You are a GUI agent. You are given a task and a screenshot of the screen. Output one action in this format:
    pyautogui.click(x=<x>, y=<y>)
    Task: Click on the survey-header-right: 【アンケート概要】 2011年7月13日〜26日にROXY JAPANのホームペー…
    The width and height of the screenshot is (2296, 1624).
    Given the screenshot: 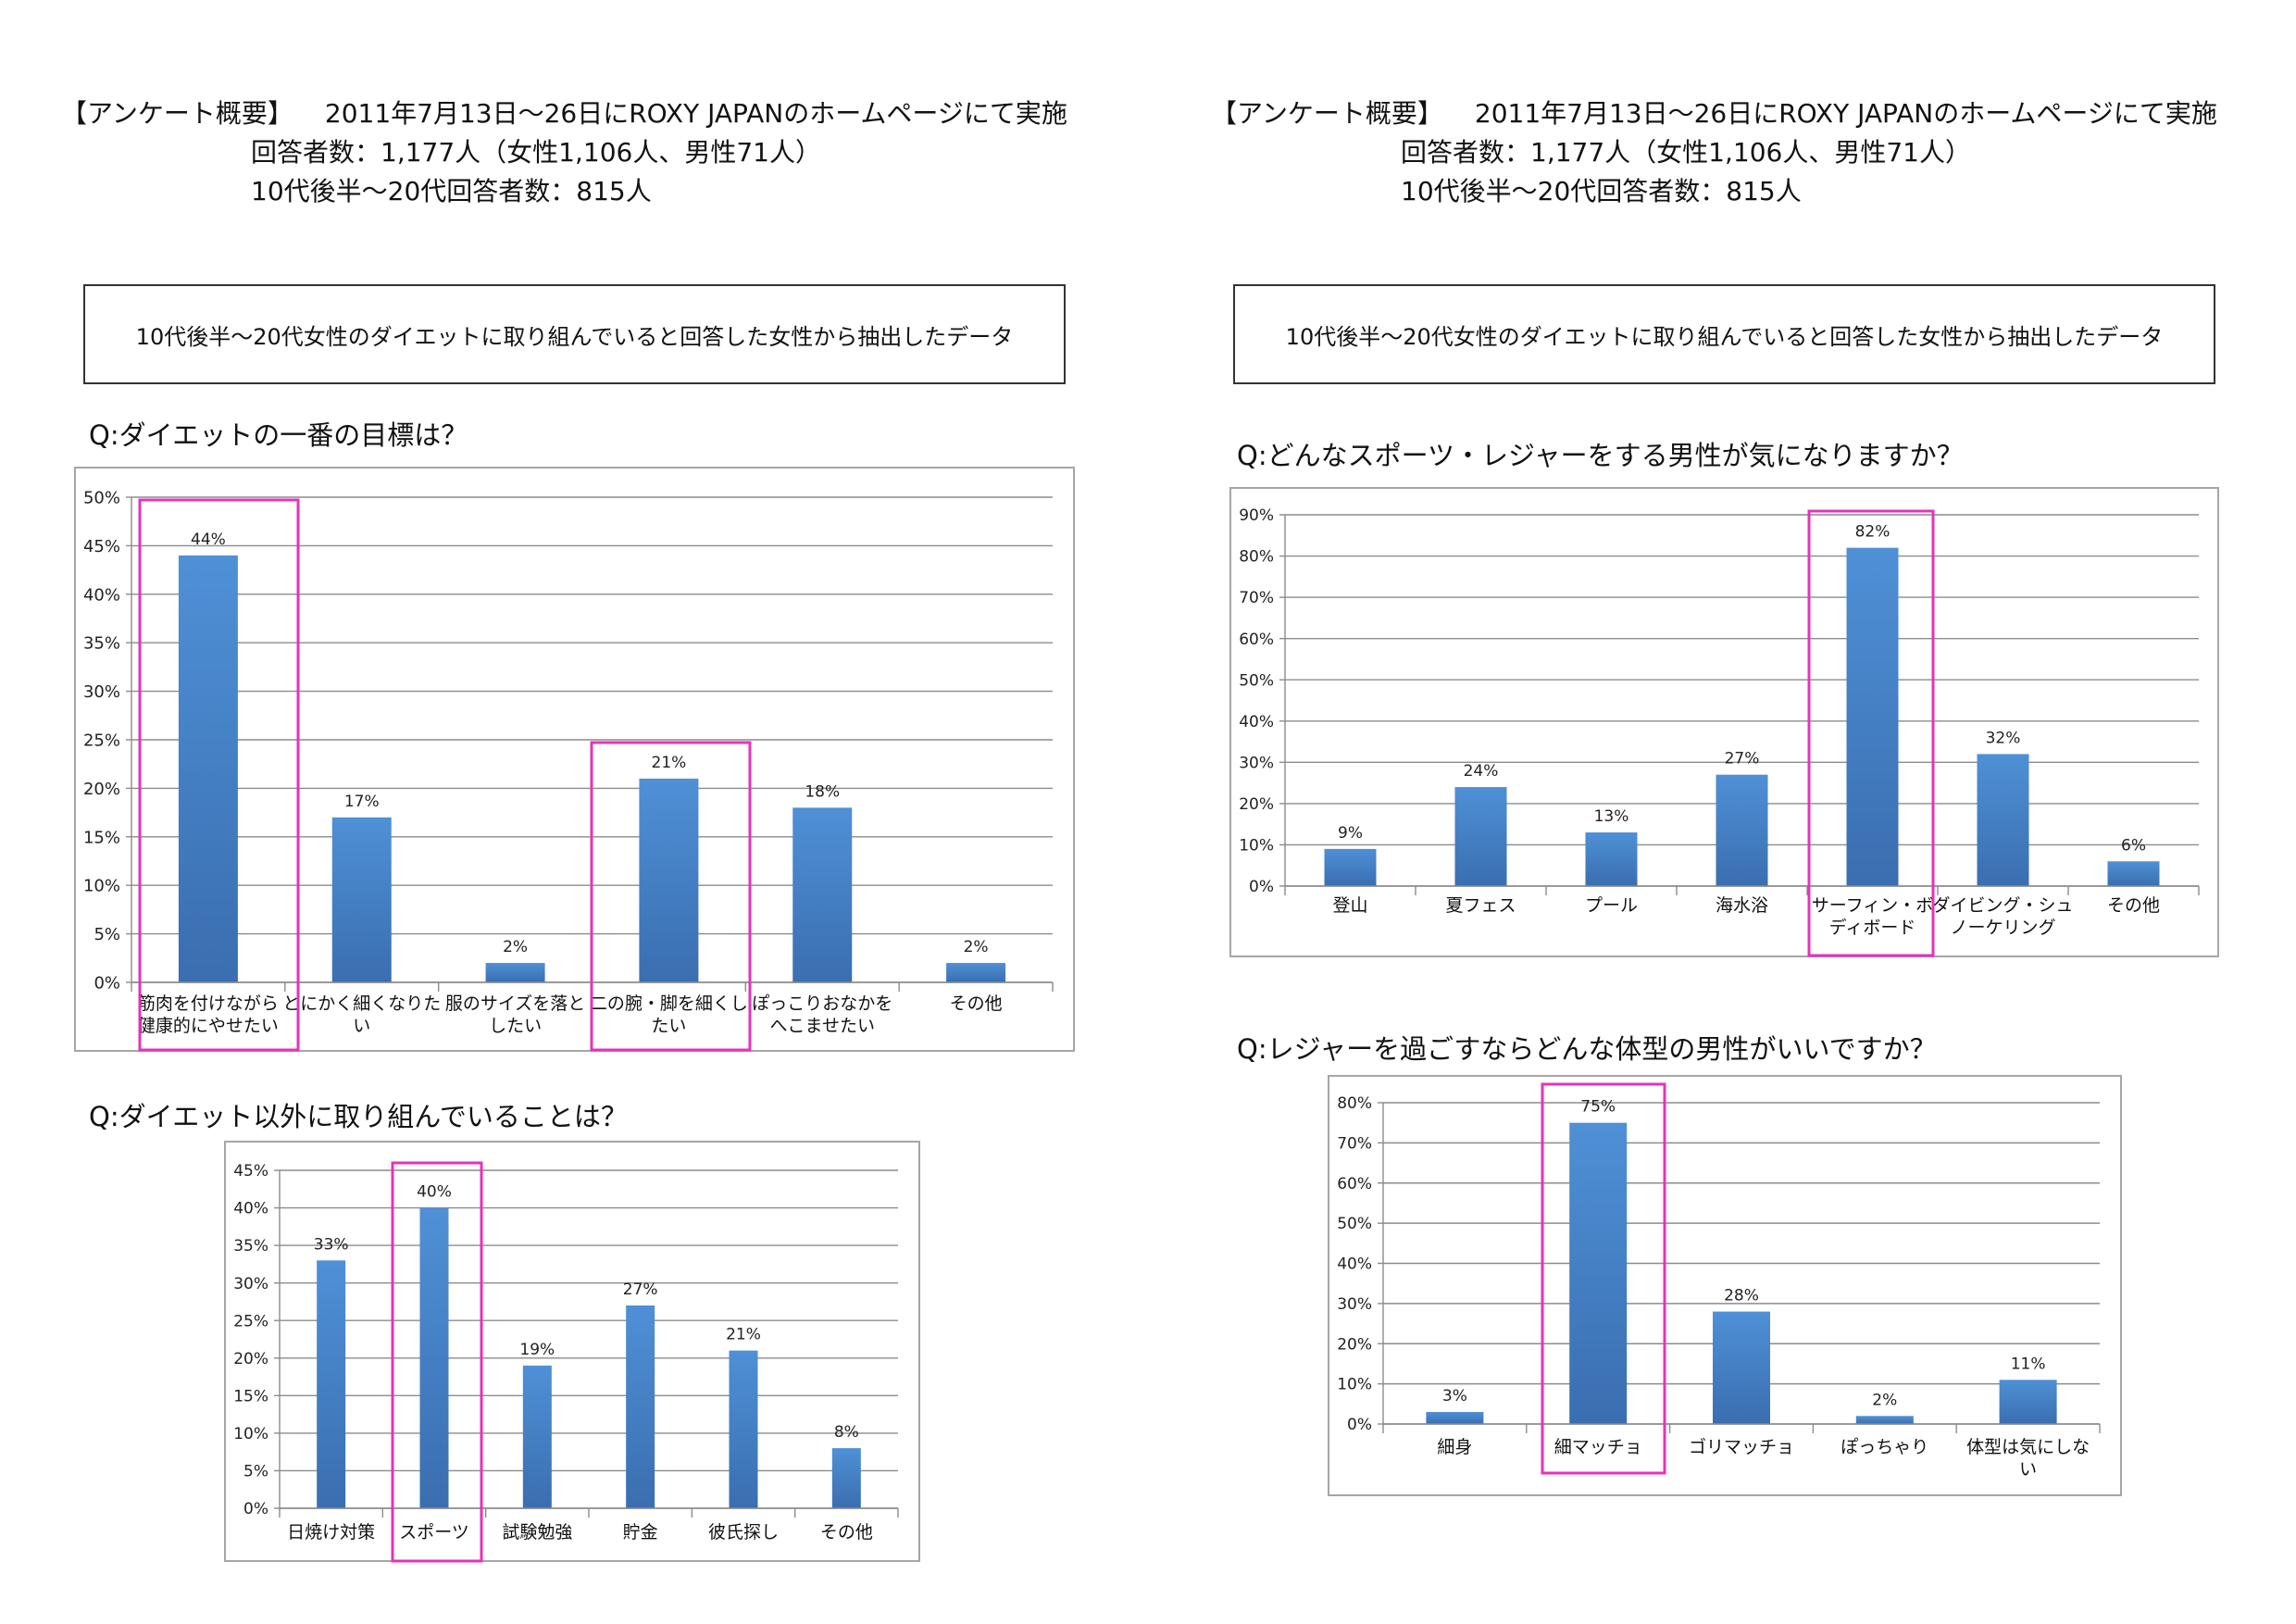 What is the action you would take?
    pyautogui.click(x=1714, y=152)
    